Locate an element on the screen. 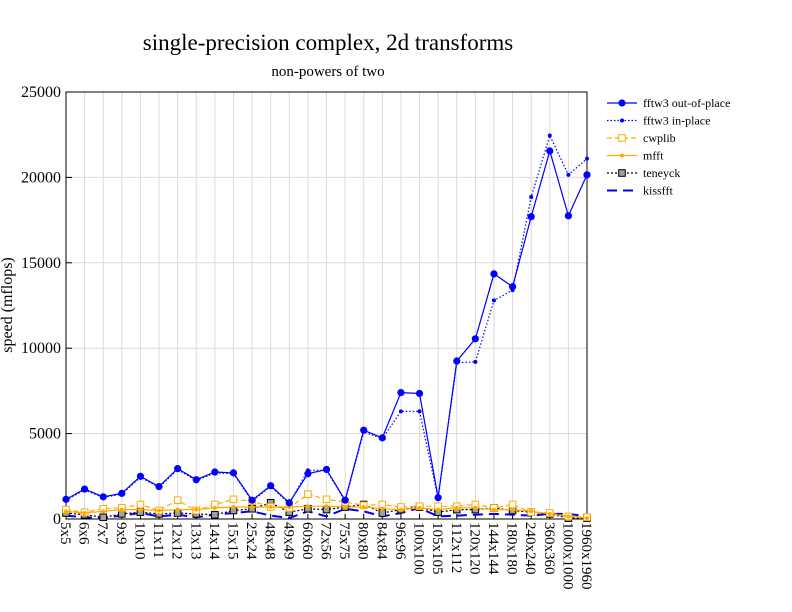 The height and width of the screenshot is (612, 792). y-tick-label: 25000 is located at coordinates (41, 92).